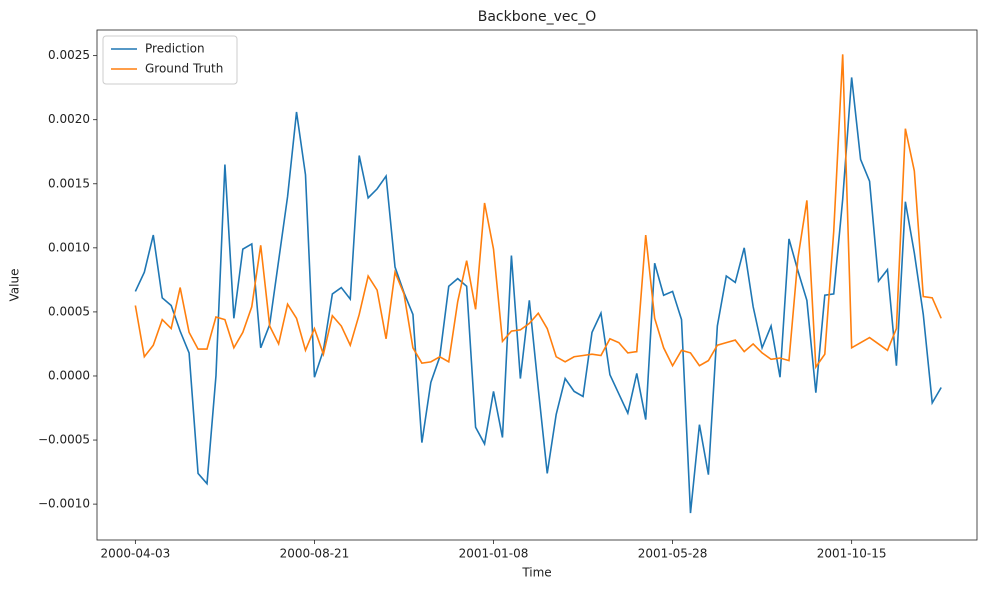 This screenshot has height=589, width=989. I want to click on y-tick-label: −0.0005, so click(64, 440).